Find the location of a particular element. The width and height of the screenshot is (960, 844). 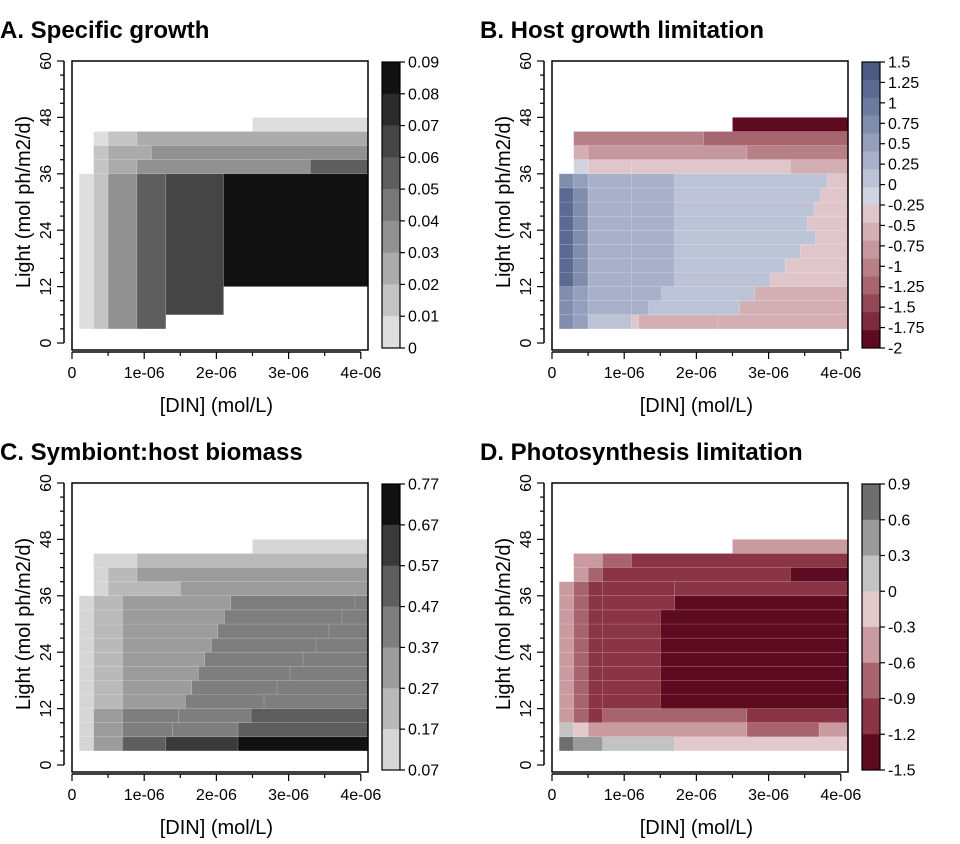

chart-a-y-tick-label: 48 is located at coordinates (46, 117).